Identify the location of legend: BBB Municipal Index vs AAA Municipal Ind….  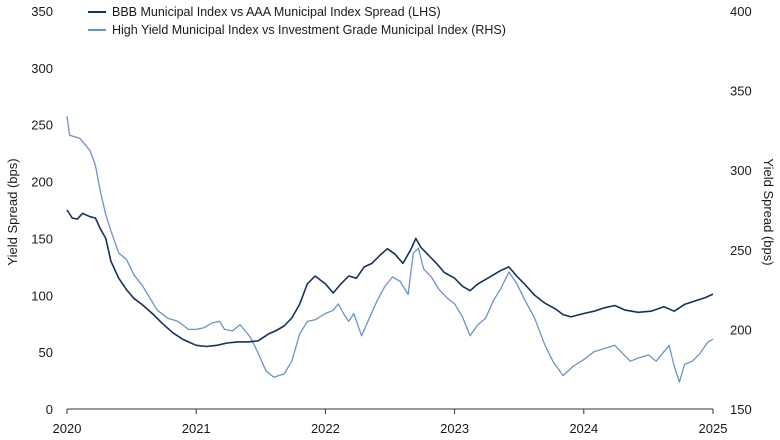
(297, 21).